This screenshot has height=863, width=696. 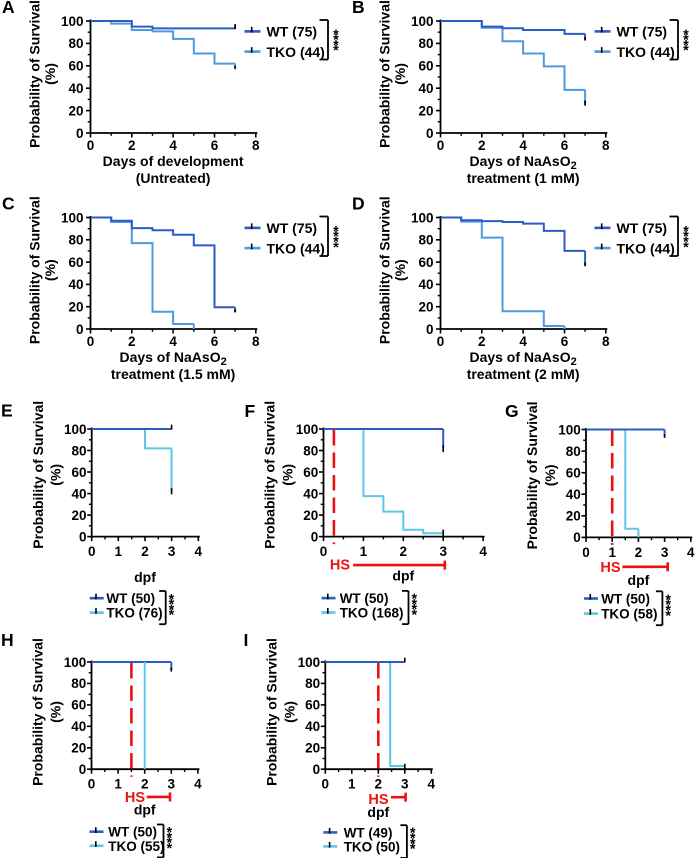 What do you see at coordinates (372, 846) in the screenshot?
I see `svg-text: TKO (50)` at bounding box center [372, 846].